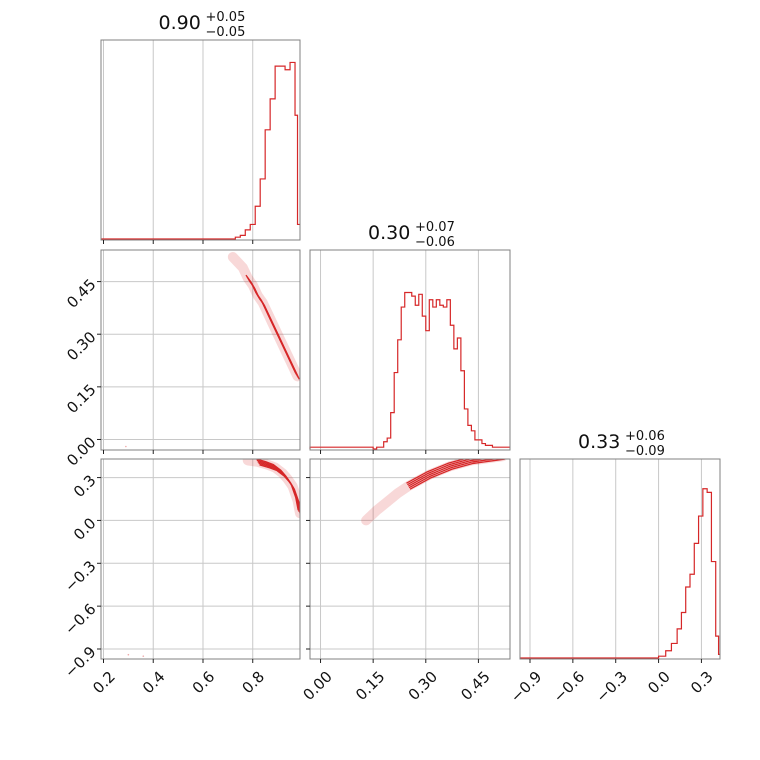  I want to click on param-error-minus-2: −0.09, so click(645, 451).